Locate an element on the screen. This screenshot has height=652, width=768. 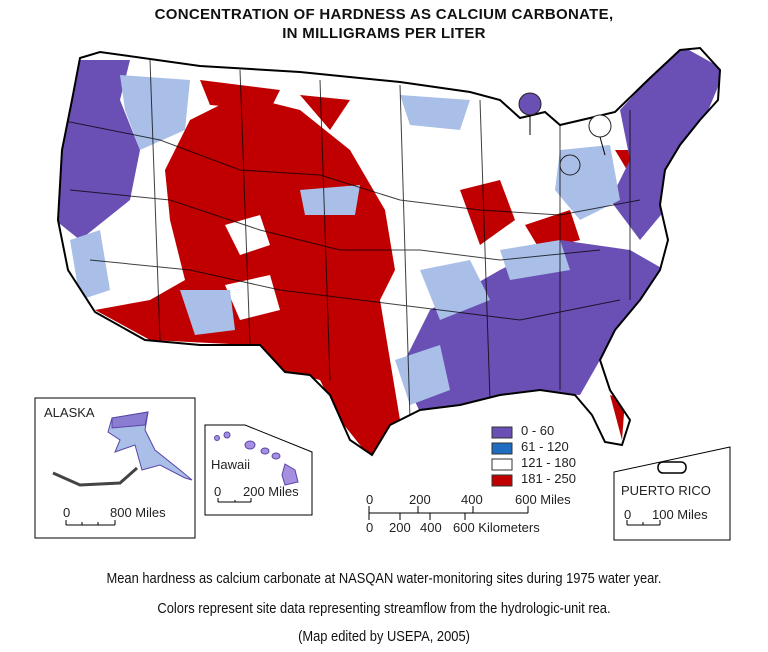
alaska-scale-zero: 0 is located at coordinates (67, 512).